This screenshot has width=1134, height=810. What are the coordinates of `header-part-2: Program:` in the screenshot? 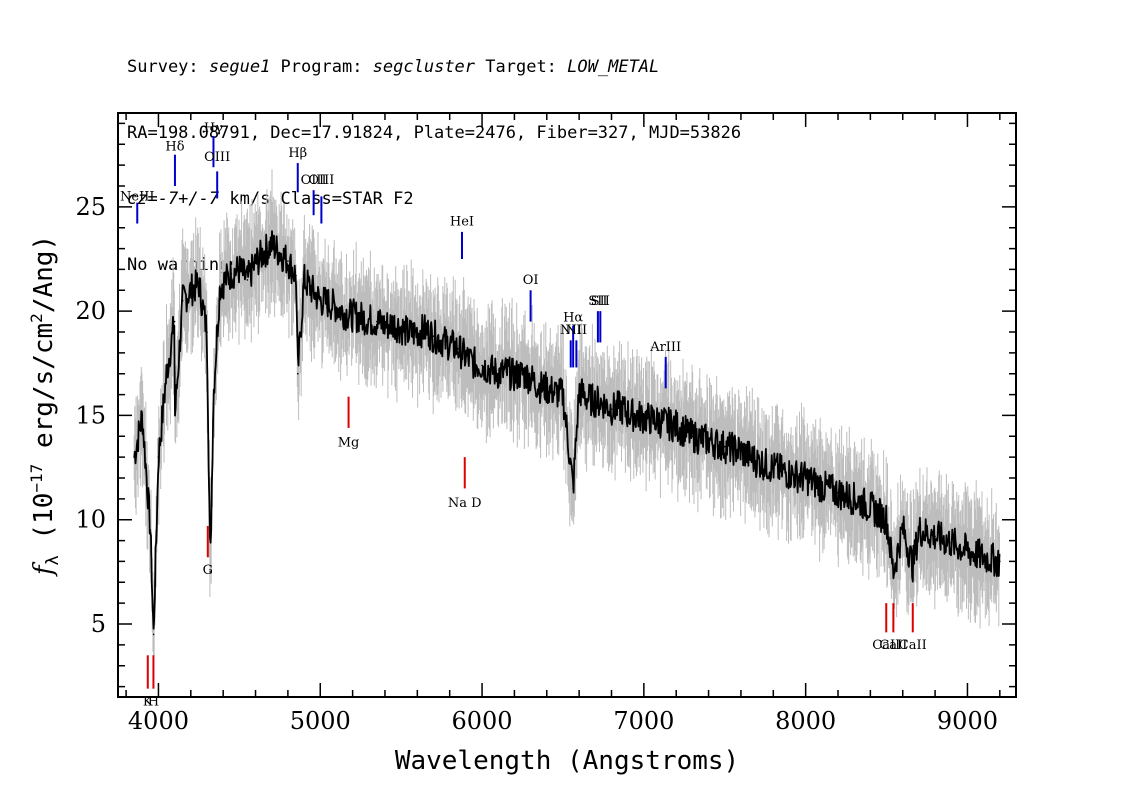 It's located at (321, 67).